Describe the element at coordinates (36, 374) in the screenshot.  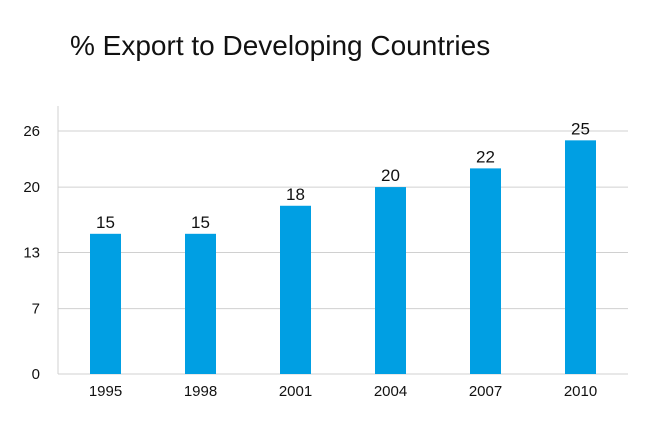
I see `y-tick-label: 0` at that location.